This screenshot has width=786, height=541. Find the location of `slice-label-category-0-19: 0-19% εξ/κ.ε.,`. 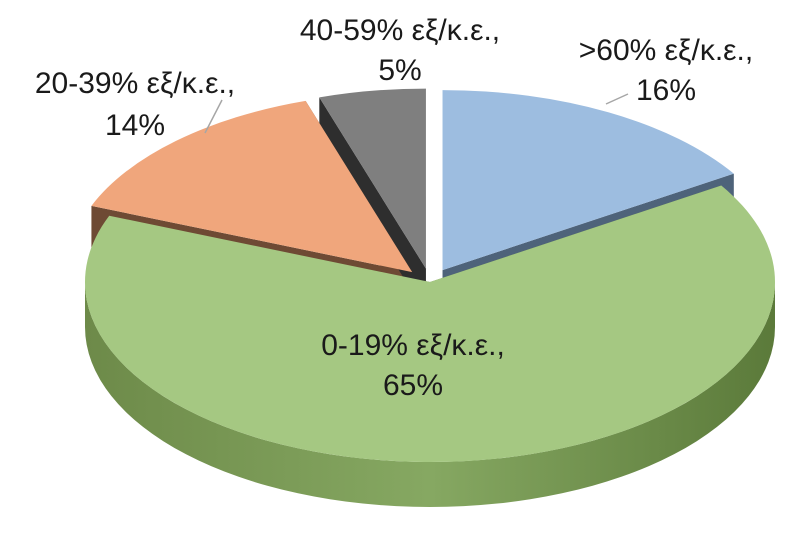

slice-label-category-0-19: 0-19% εξ/κ.ε., is located at coordinates (413, 345).